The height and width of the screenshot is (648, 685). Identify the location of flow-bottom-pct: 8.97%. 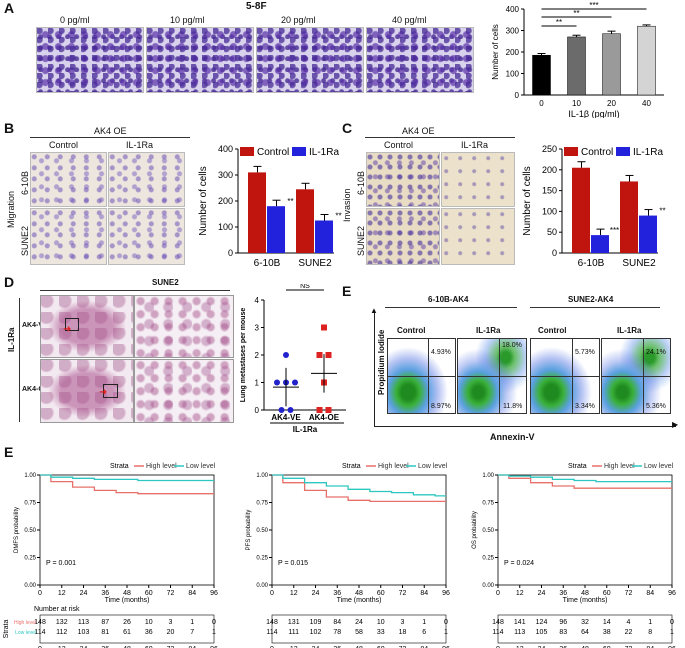
(441, 406).